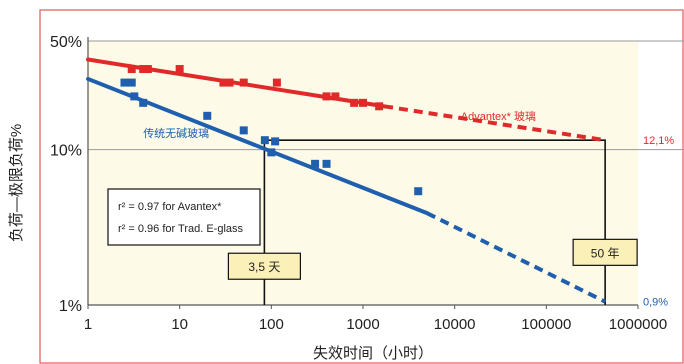 This screenshot has height=364, width=684. I want to click on x-axis-title: 失效时间（小时）, so click(373, 353).